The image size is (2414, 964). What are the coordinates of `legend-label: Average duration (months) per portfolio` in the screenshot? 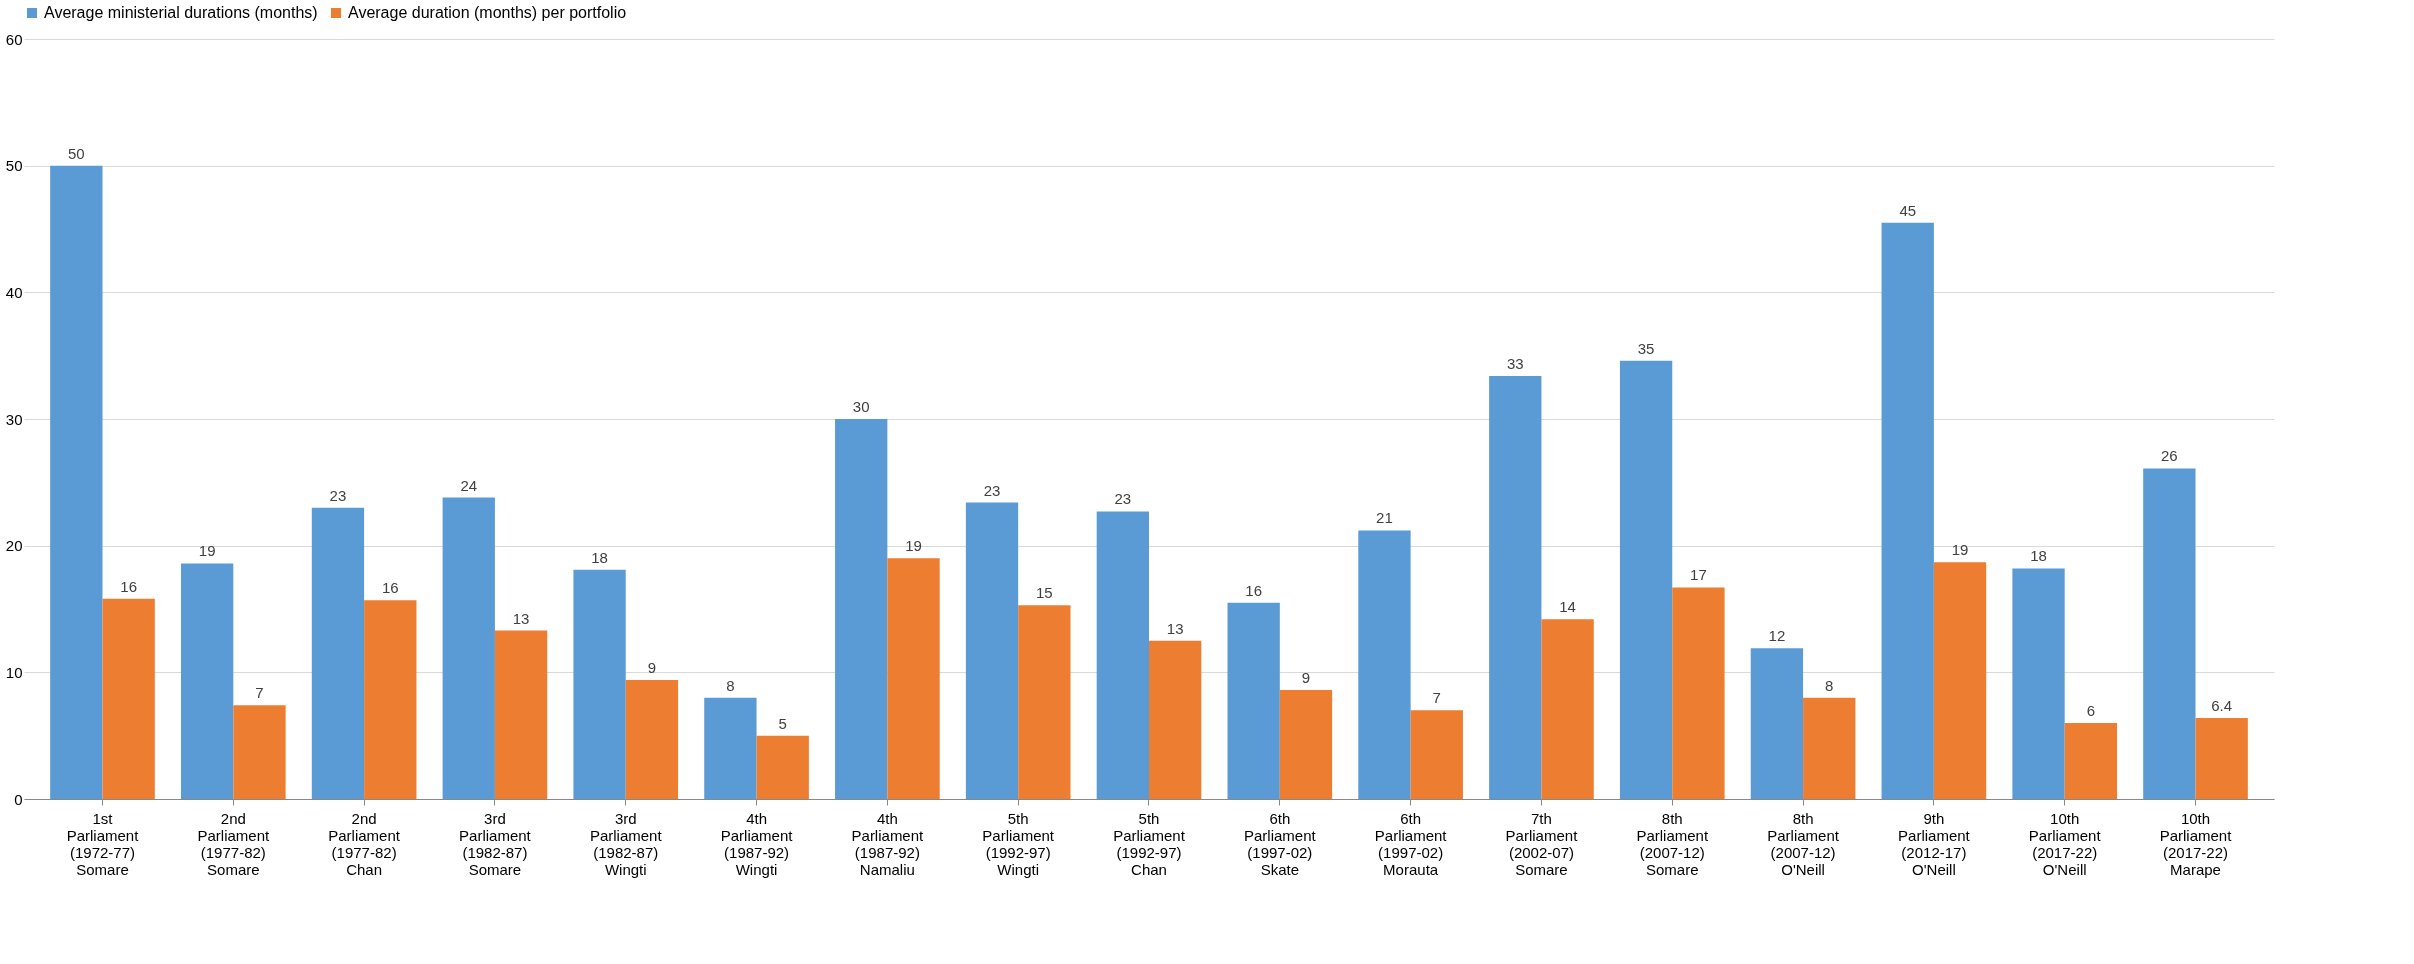 It's located at (487, 12).